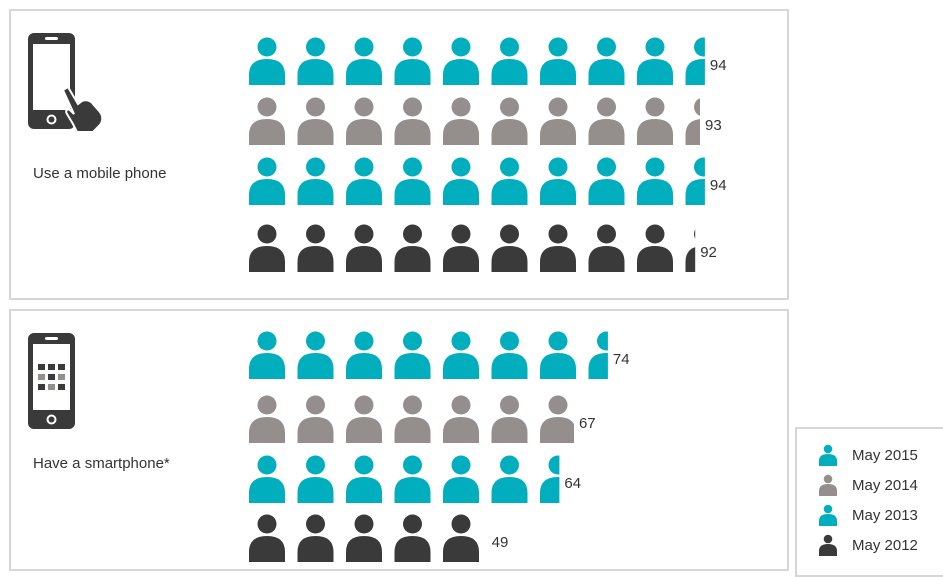  I want to click on bar-may-2013, so click(477, 181).